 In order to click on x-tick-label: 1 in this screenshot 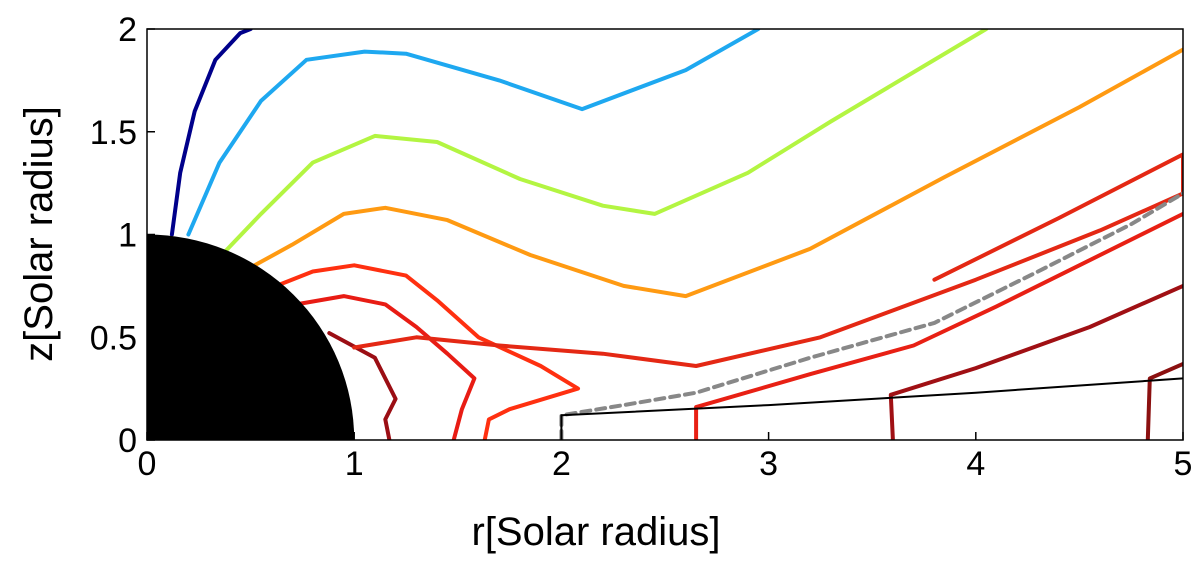, I will do `click(354, 464)`.